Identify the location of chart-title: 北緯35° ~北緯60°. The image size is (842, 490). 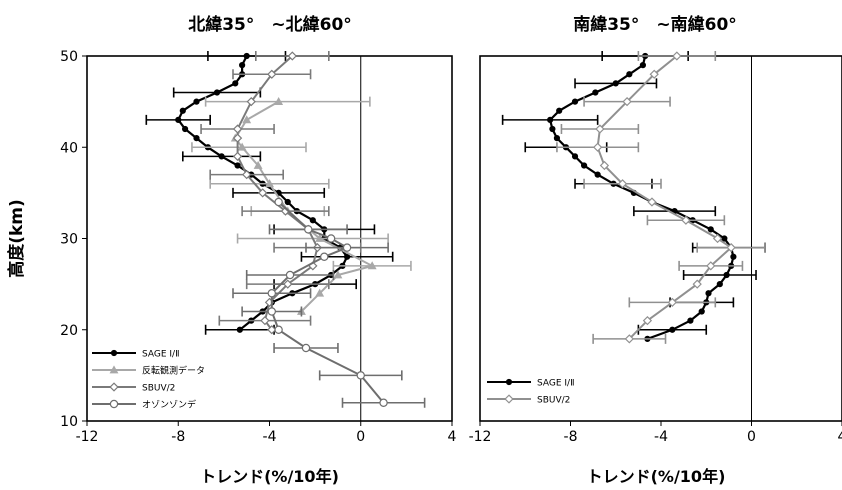
(270, 24).